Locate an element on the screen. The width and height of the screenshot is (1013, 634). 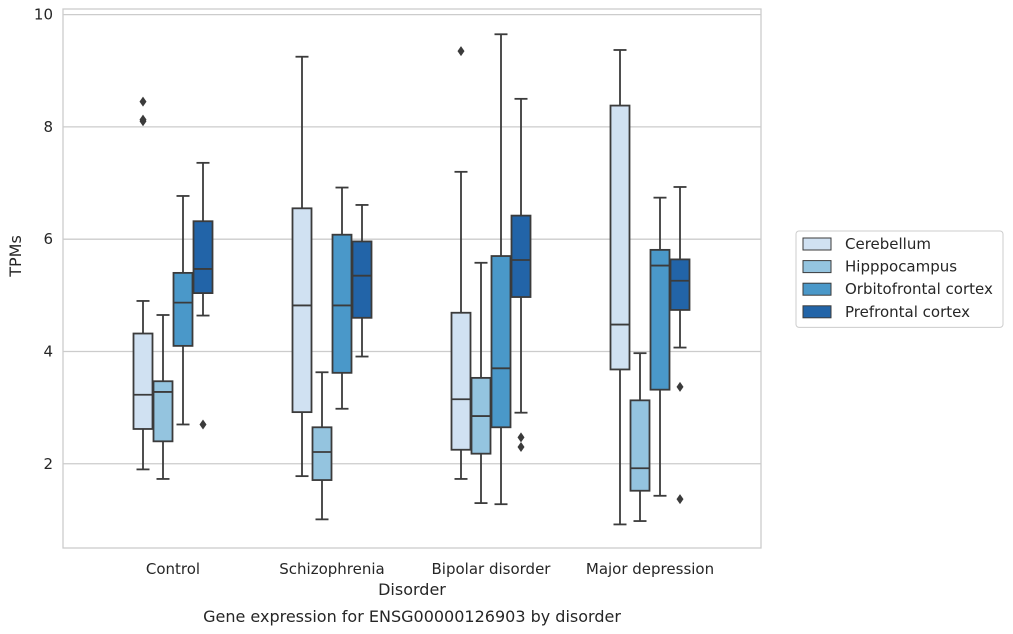
legend-label: Hipppocampus is located at coordinates (901, 267).